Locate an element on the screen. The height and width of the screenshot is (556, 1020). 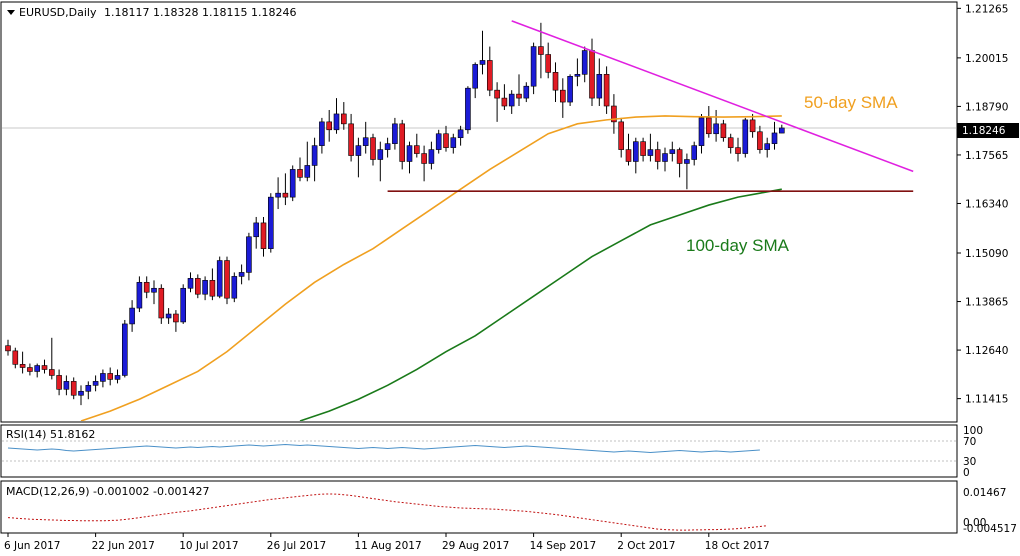
descending-trendline is located at coordinates (712, 96).